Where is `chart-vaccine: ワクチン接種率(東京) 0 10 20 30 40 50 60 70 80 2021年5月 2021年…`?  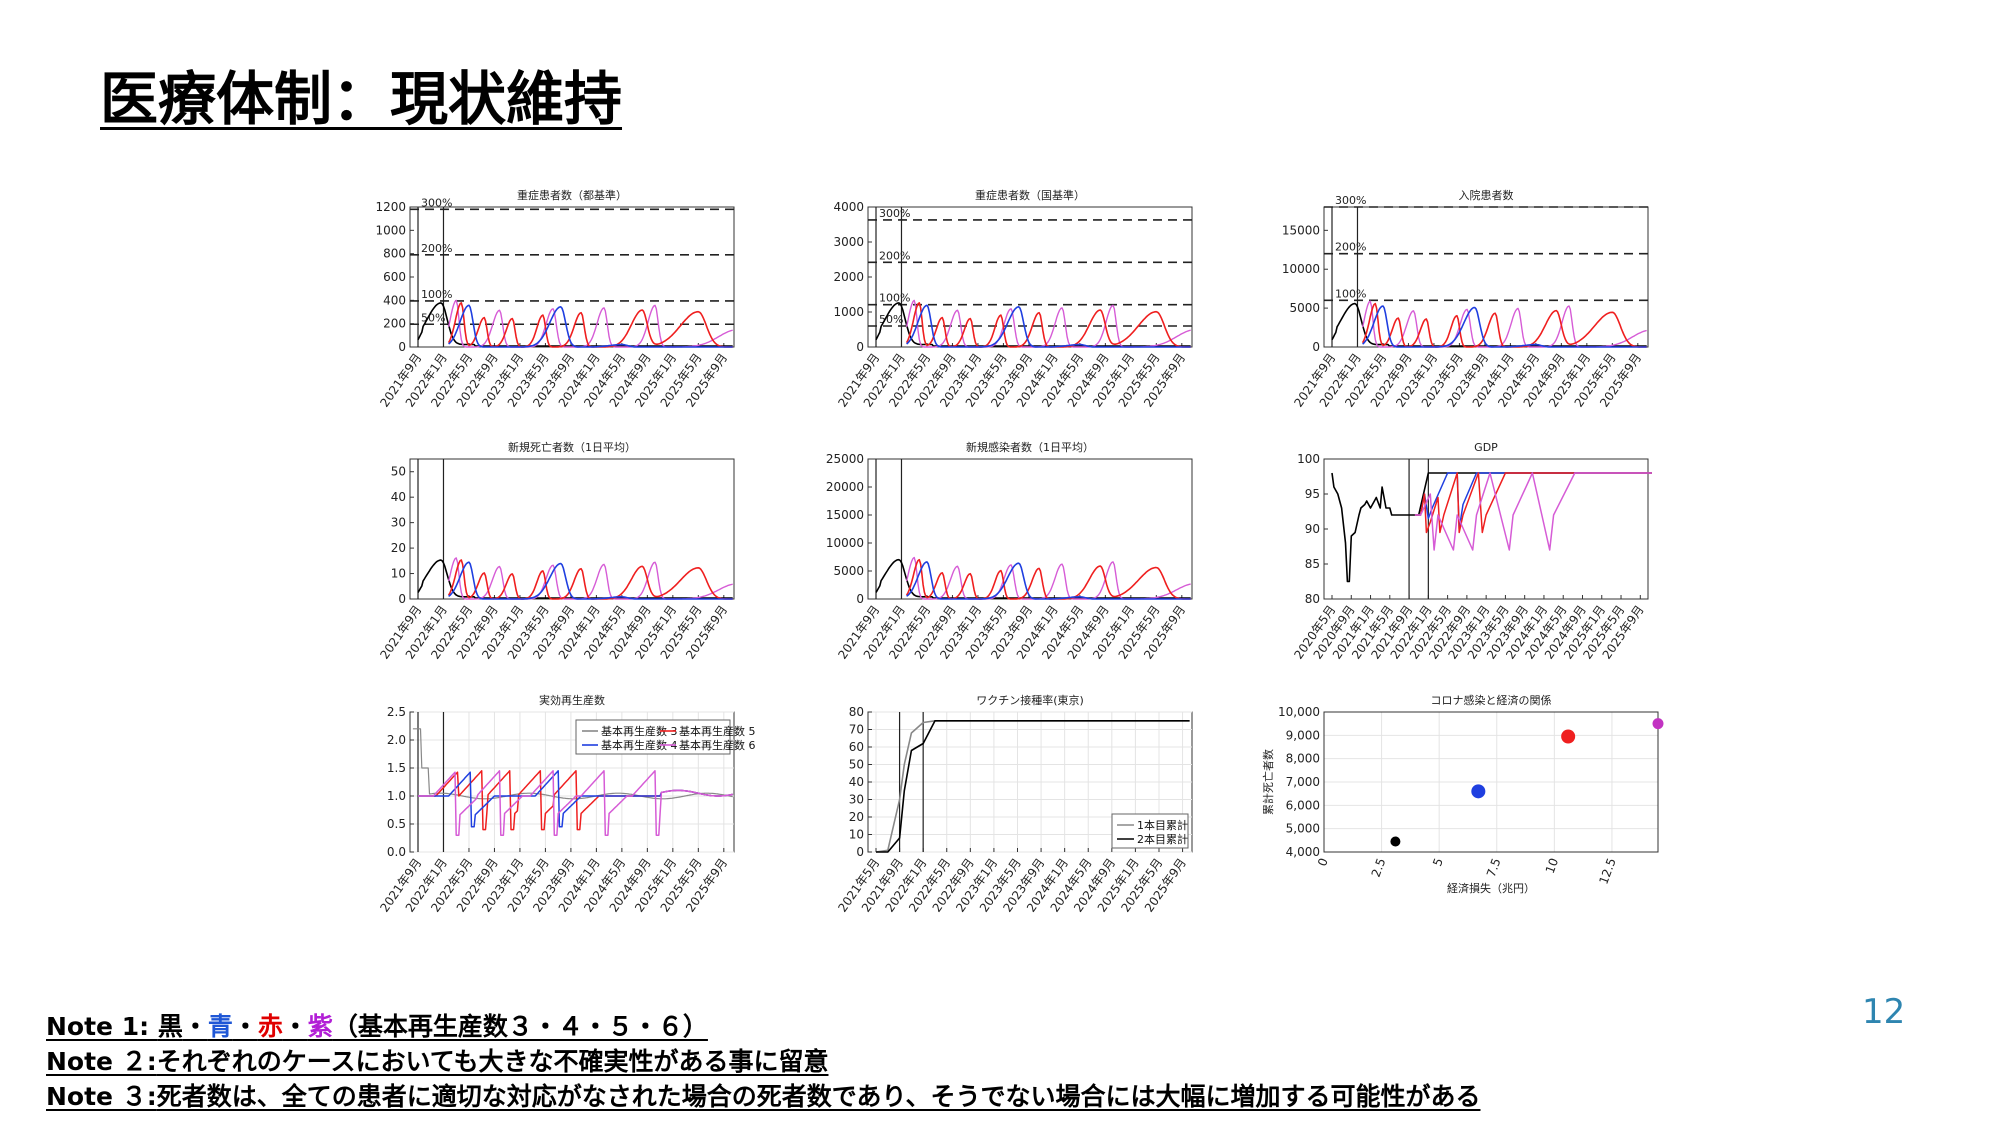
chart-vaccine: ワクチン接種率(東京) 0 10 20 30 40 50 60 70 80 2021年5月 2021年… is located at coordinates (1016, 817).